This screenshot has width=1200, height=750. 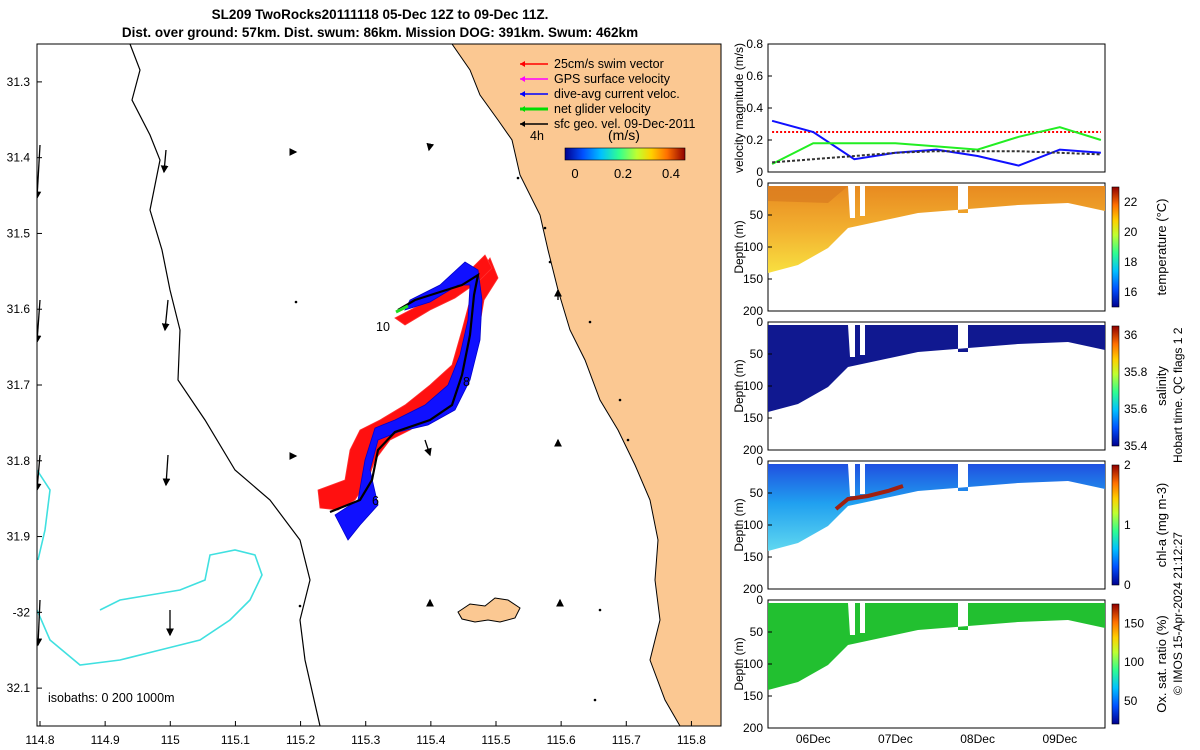 What do you see at coordinates (1127, 585) in the screenshot?
I see `section-colorbar-tick: 0` at bounding box center [1127, 585].